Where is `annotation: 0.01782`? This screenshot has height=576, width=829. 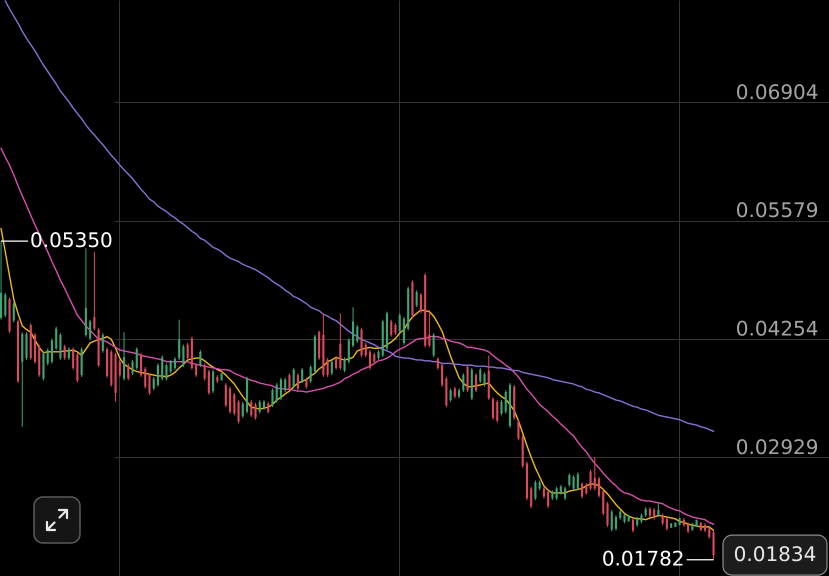 annotation: 0.01782 is located at coordinates (643, 558).